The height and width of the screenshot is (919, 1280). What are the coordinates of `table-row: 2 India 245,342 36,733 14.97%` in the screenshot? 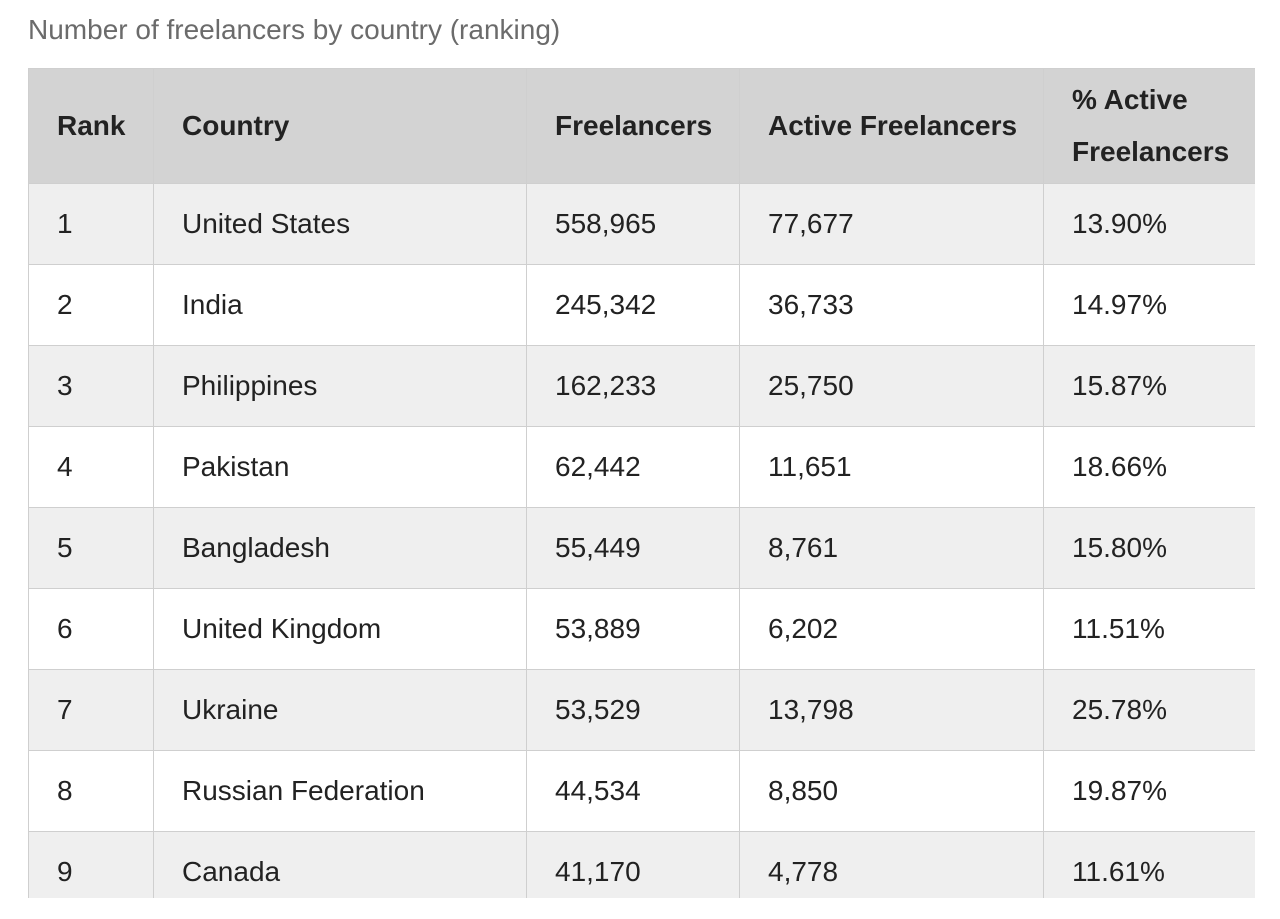 It's located at (641, 305).